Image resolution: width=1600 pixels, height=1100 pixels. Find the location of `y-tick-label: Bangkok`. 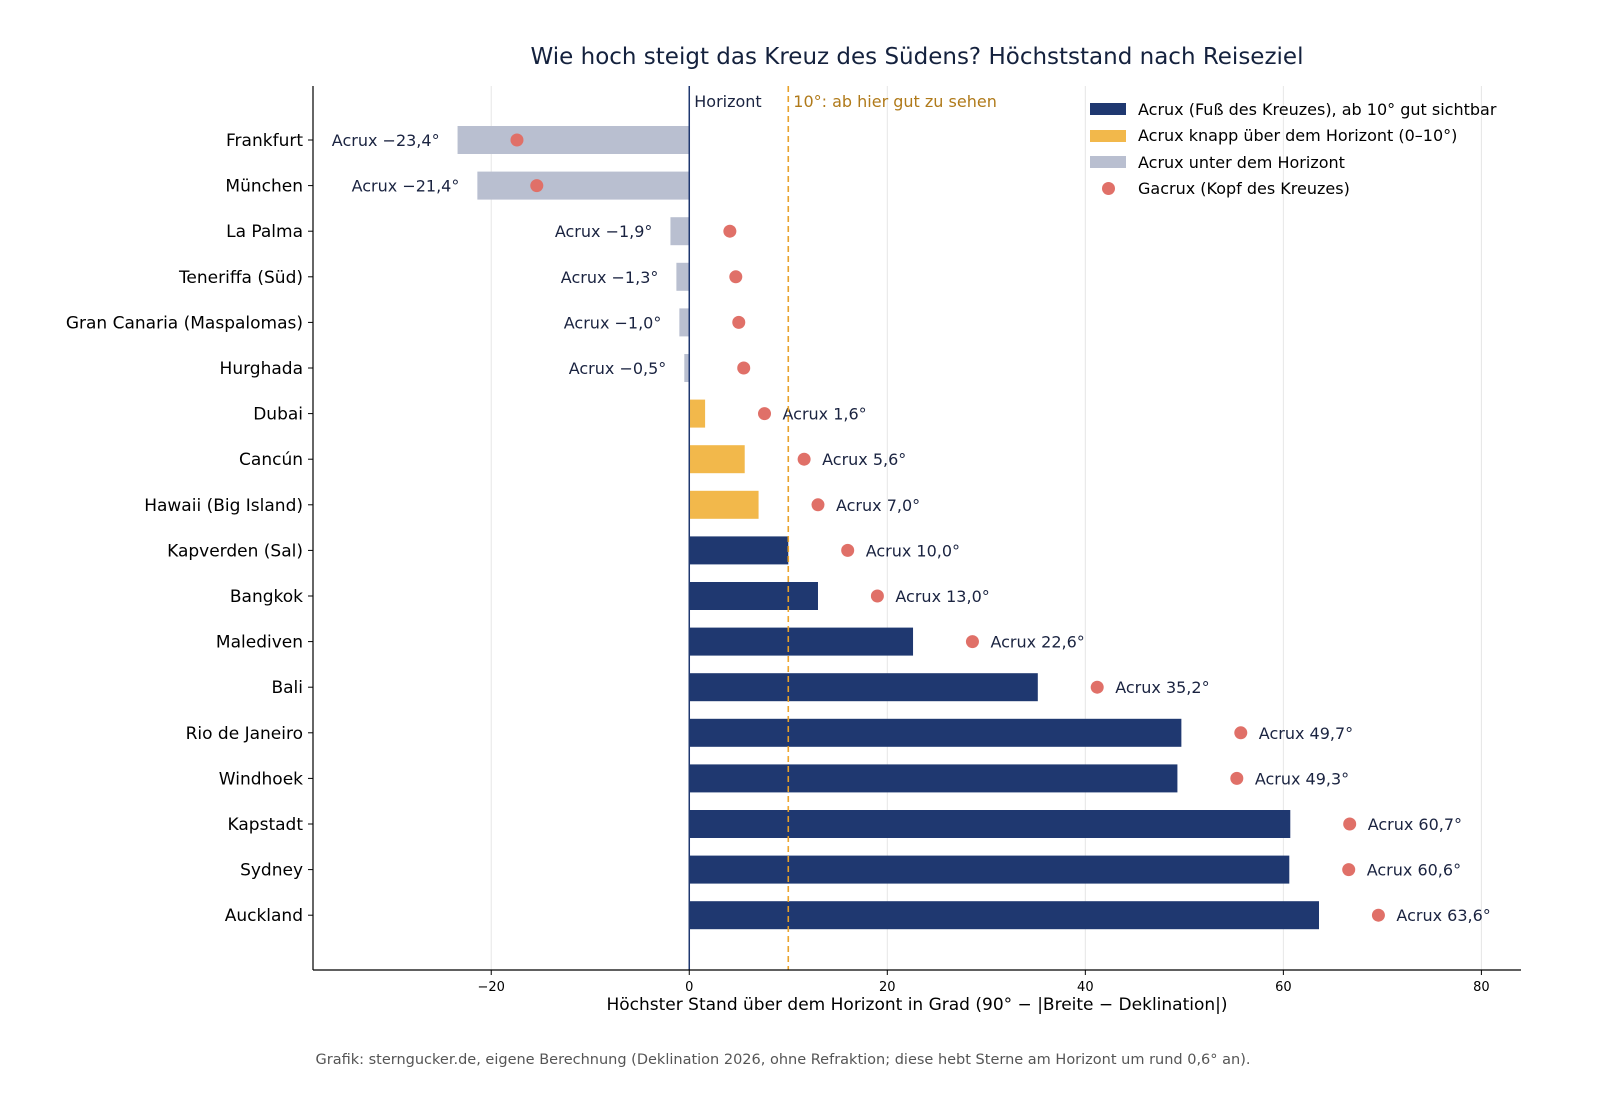

y-tick-label: Bangkok is located at coordinates (266, 597).